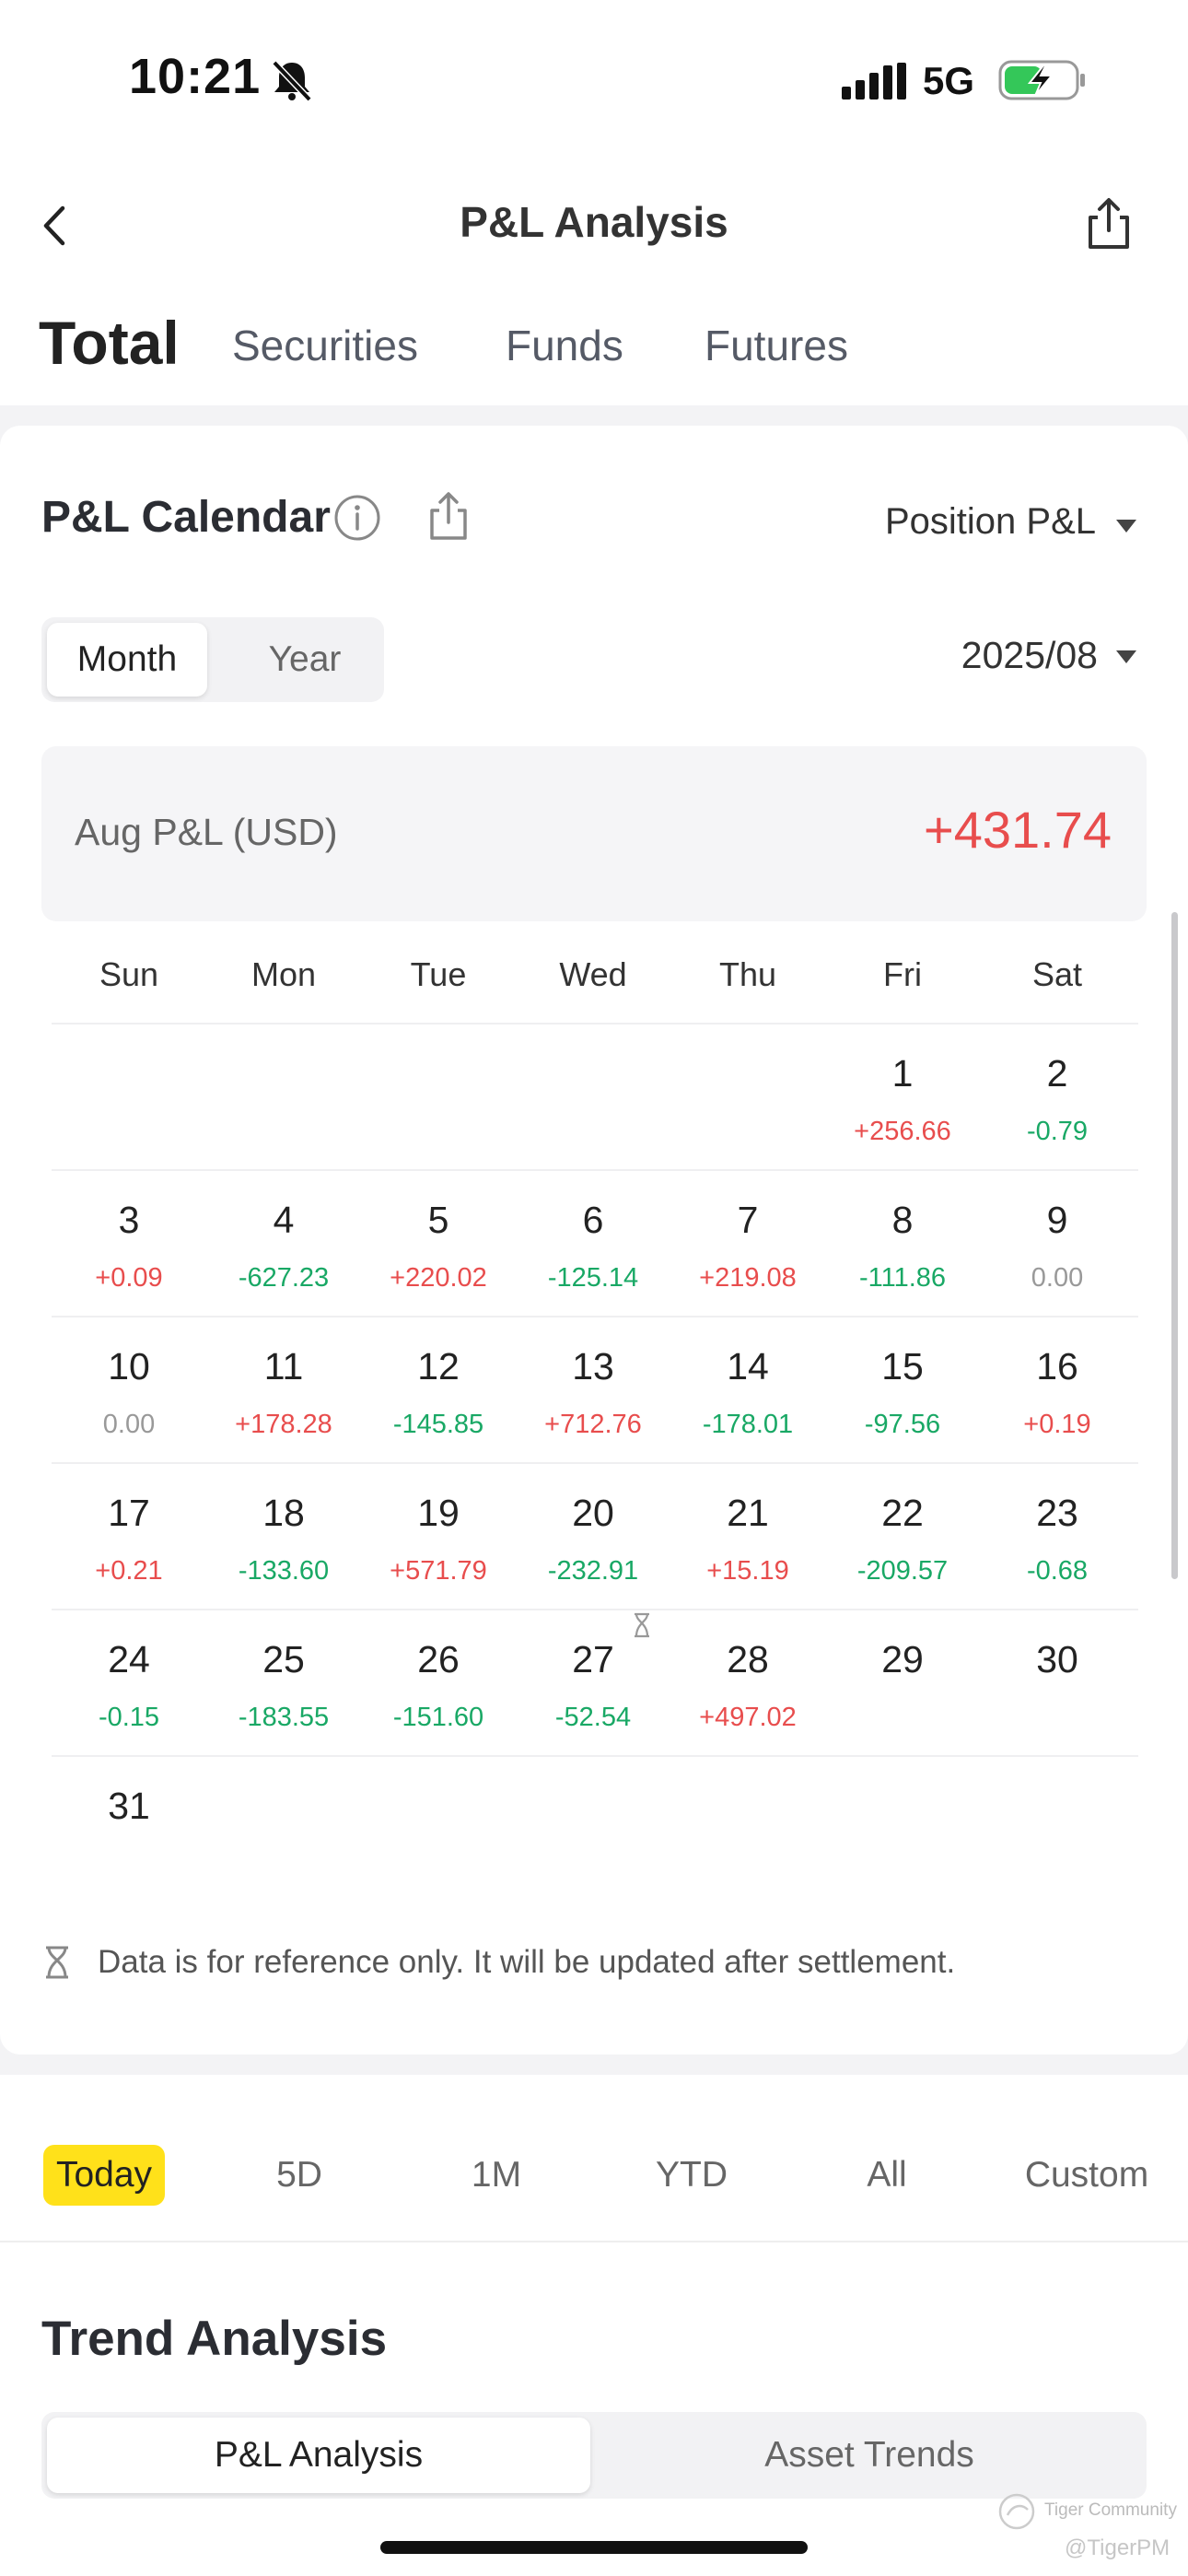 The image size is (1188, 2576). What do you see at coordinates (284, 1717) in the screenshot?
I see `day-pnl-value: -183.55` at bounding box center [284, 1717].